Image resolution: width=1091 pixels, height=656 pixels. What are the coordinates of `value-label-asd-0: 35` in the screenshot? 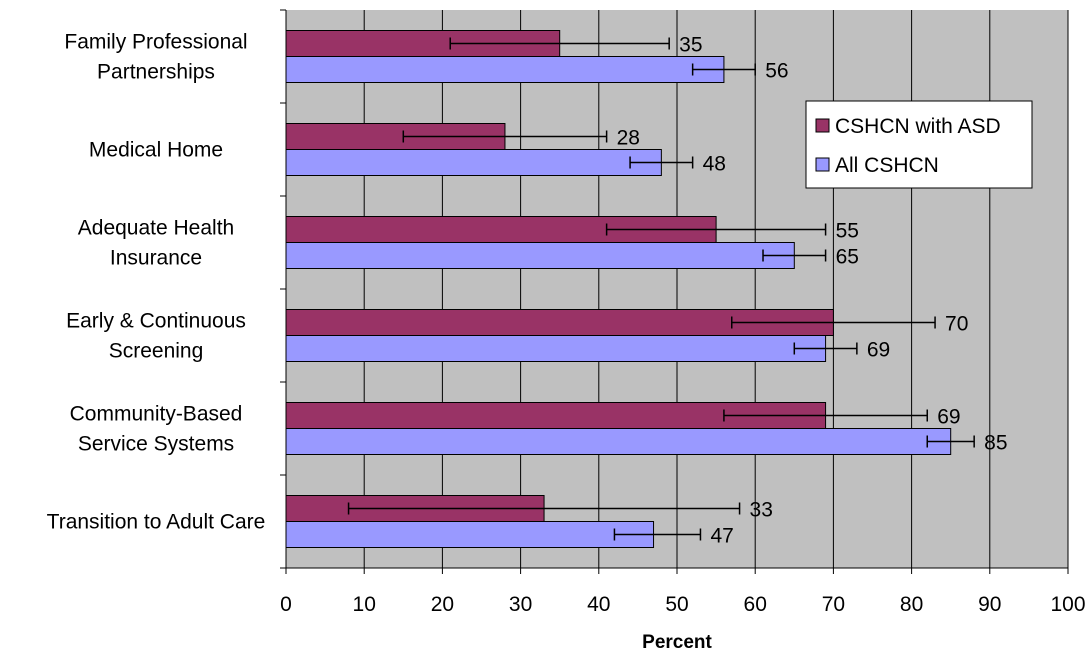 It's located at (690, 45).